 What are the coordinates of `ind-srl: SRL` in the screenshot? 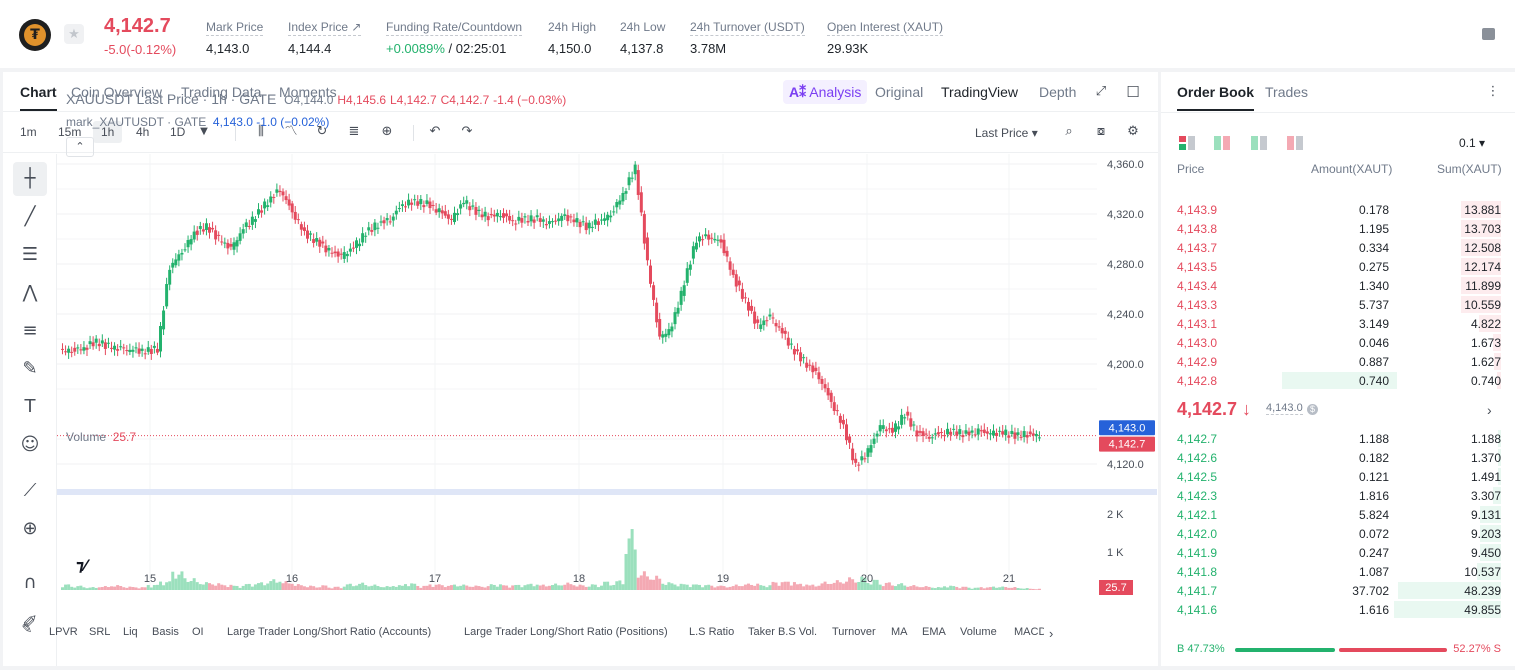 It's located at (100, 632).